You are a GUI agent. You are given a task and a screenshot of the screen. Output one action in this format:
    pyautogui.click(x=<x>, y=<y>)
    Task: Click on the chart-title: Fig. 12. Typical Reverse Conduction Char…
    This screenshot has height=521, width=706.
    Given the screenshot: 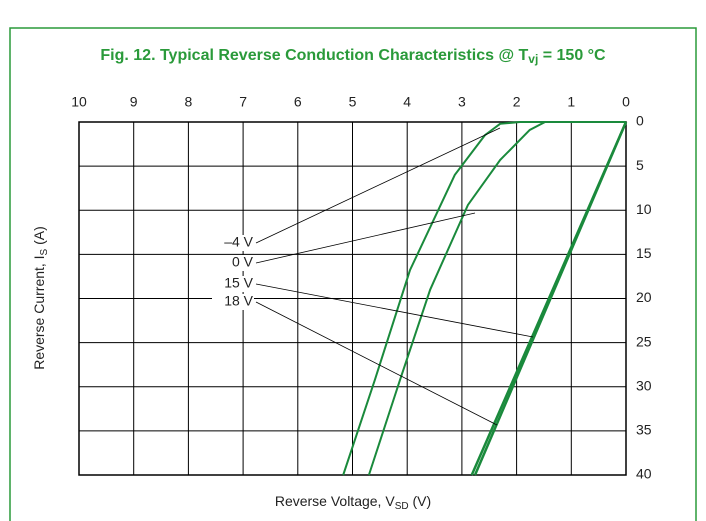 What is the action you would take?
    pyautogui.click(x=353, y=56)
    